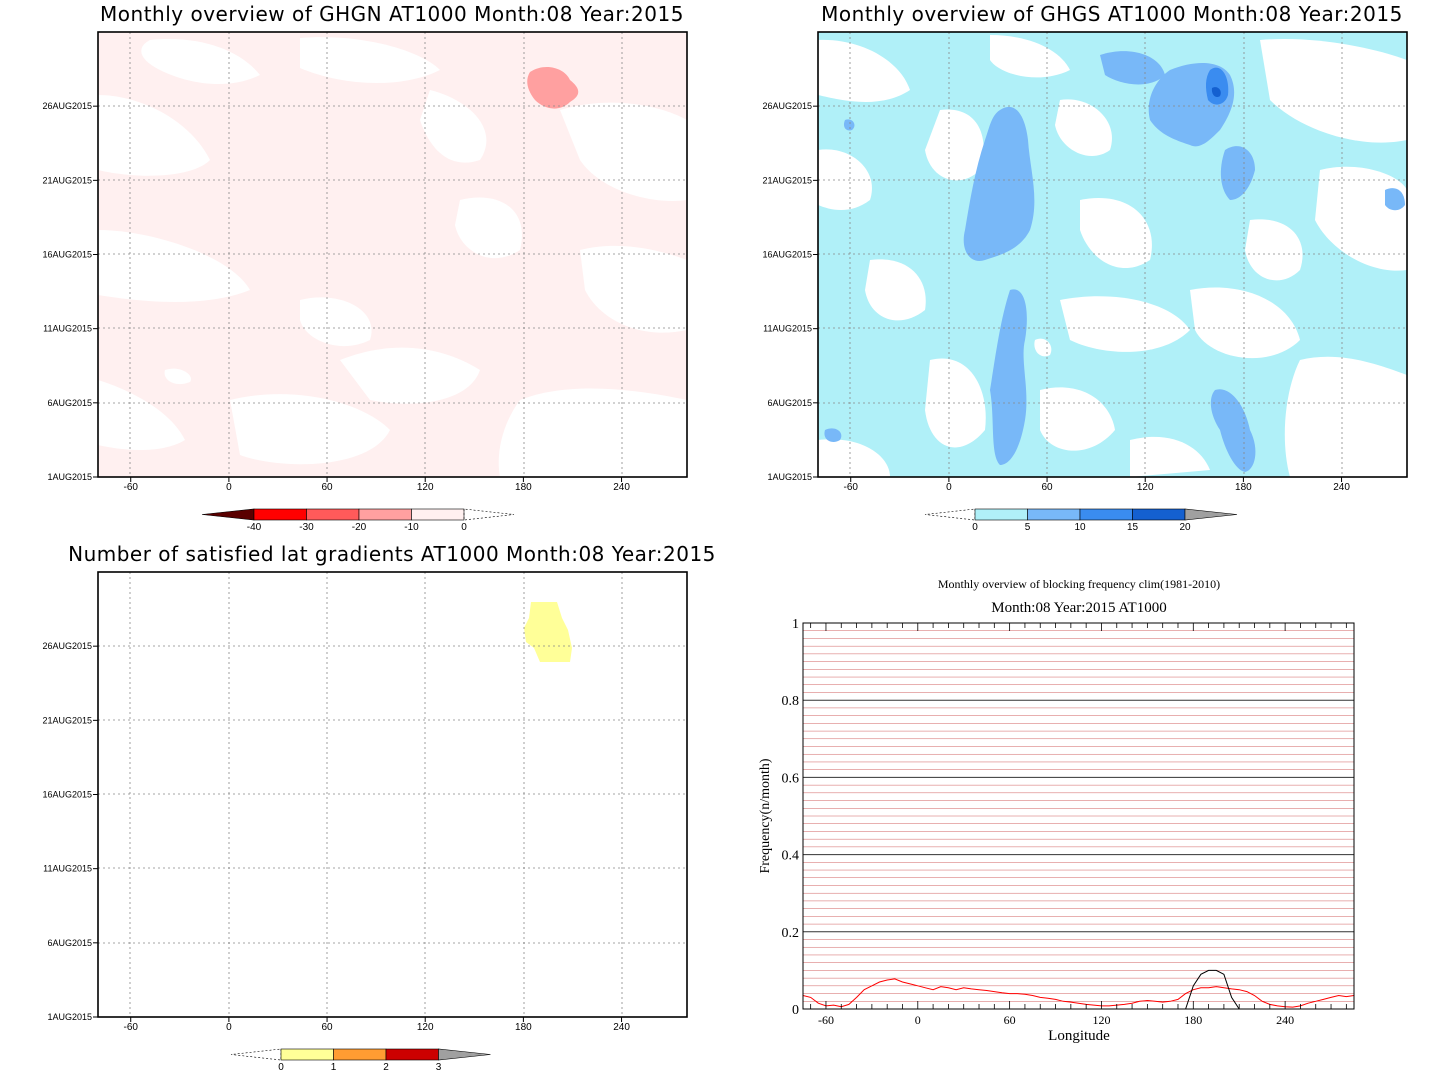  Describe the element at coordinates (791, 856) in the screenshot. I see `y-tick-label: 0.4` at that location.